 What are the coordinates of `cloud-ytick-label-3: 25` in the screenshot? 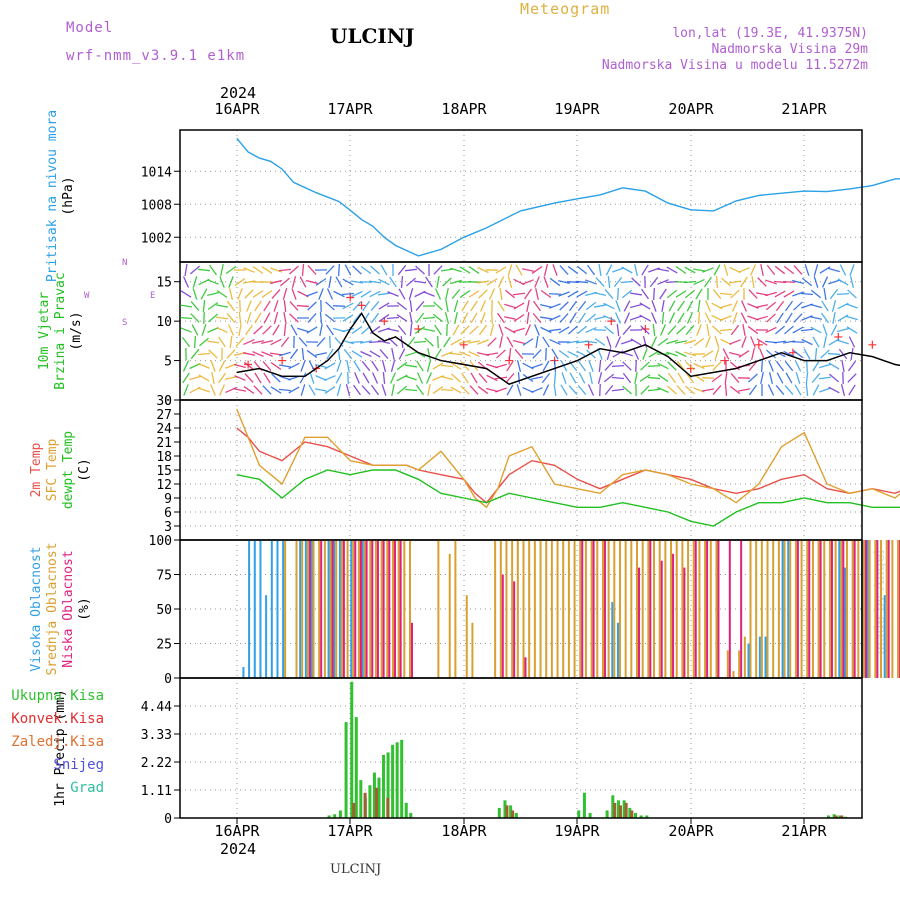 It's located at (164, 645).